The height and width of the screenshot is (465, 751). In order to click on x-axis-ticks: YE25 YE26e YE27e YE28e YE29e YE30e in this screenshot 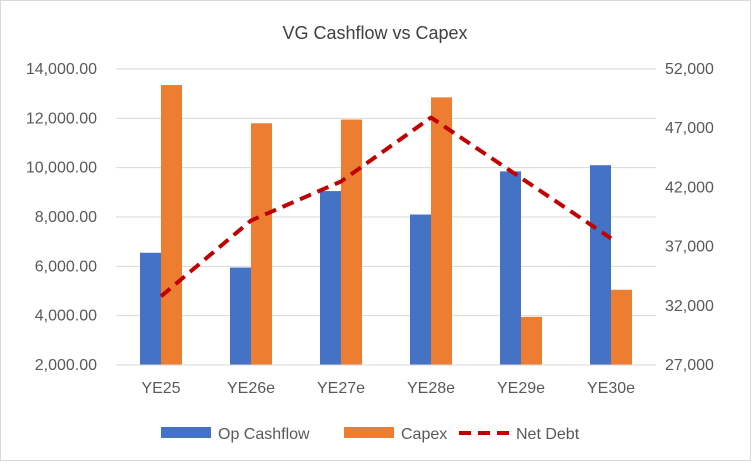, I will do `click(388, 388)`.